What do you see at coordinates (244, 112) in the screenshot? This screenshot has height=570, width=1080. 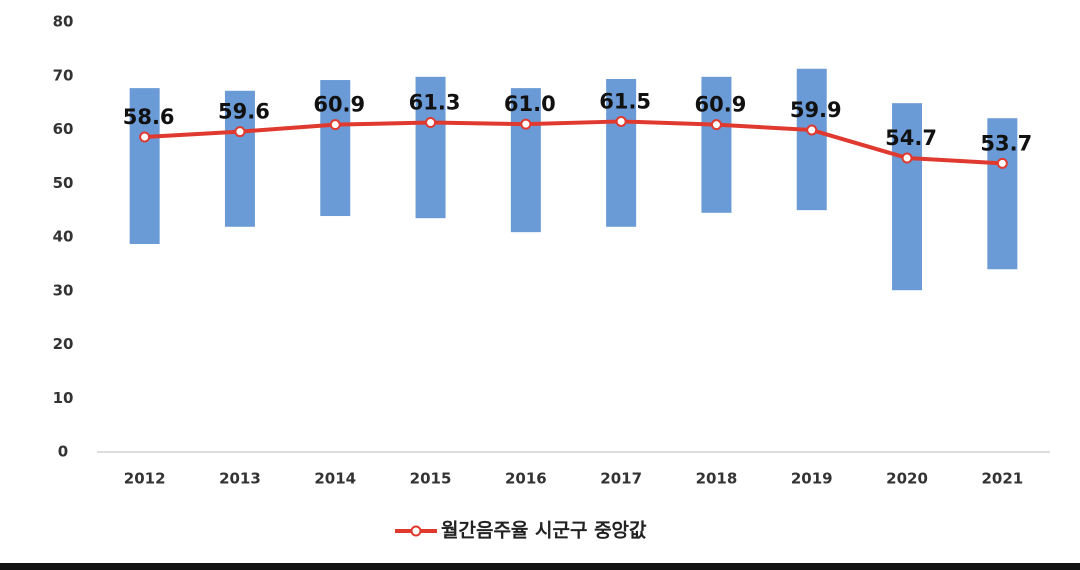 I see `data-label: 59.6` at bounding box center [244, 112].